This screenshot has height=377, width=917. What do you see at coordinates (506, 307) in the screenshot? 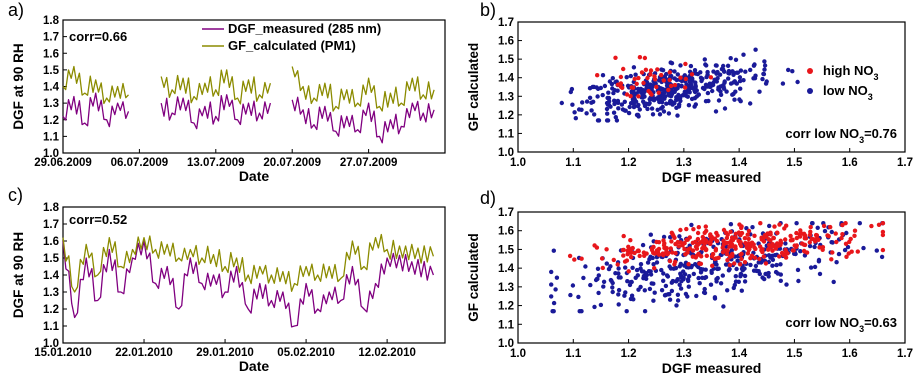
I see `y-tick-label: 1.2` at bounding box center [506, 307].